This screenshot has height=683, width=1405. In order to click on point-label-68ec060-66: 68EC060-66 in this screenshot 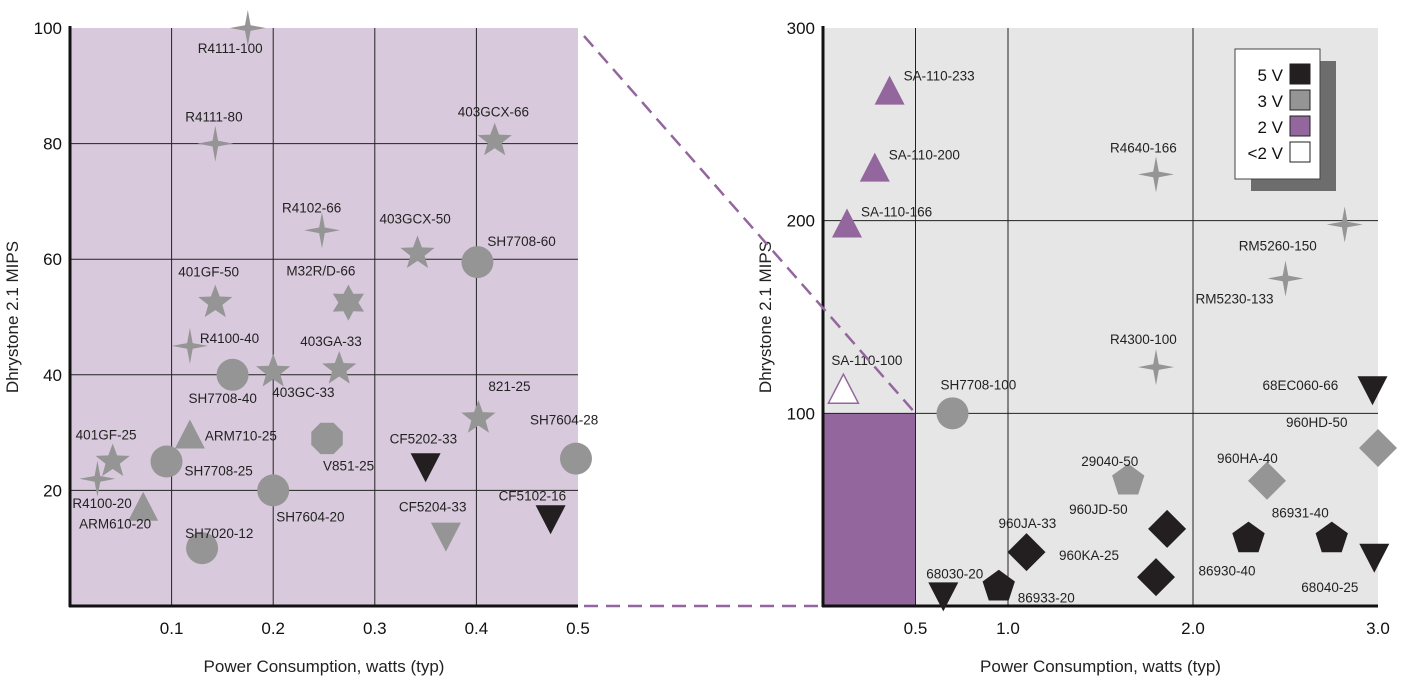, I will do `click(1300, 385)`.